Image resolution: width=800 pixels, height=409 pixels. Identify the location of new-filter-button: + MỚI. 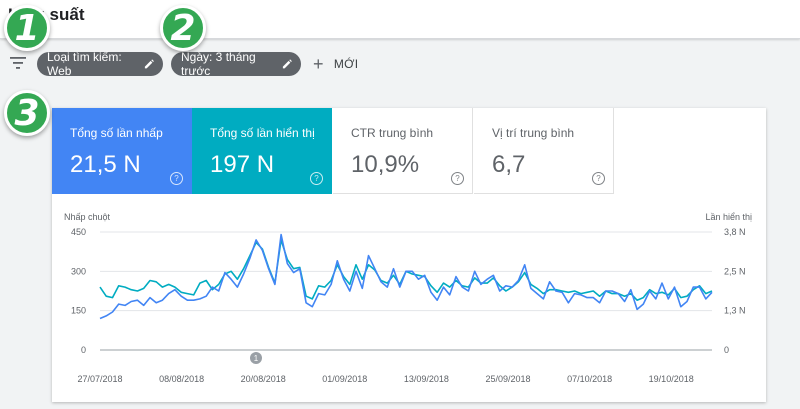
(335, 64).